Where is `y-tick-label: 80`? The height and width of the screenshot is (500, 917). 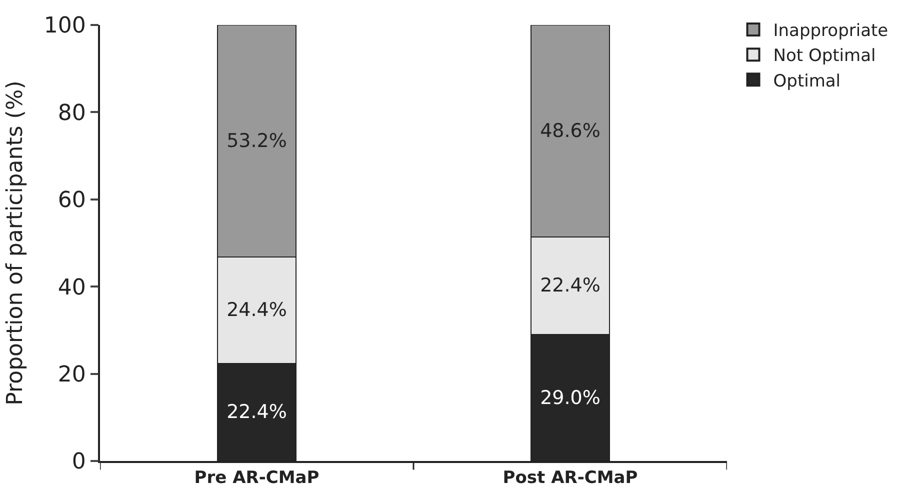
y-tick-label: 80 is located at coordinates (72, 113).